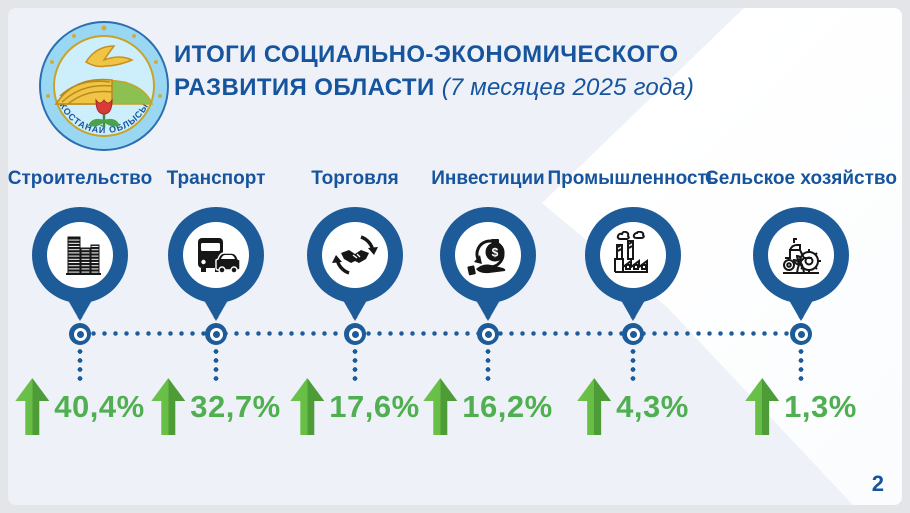  Describe the element at coordinates (99, 406) in the screenshot. I see `growth-value: 40,4%` at that location.